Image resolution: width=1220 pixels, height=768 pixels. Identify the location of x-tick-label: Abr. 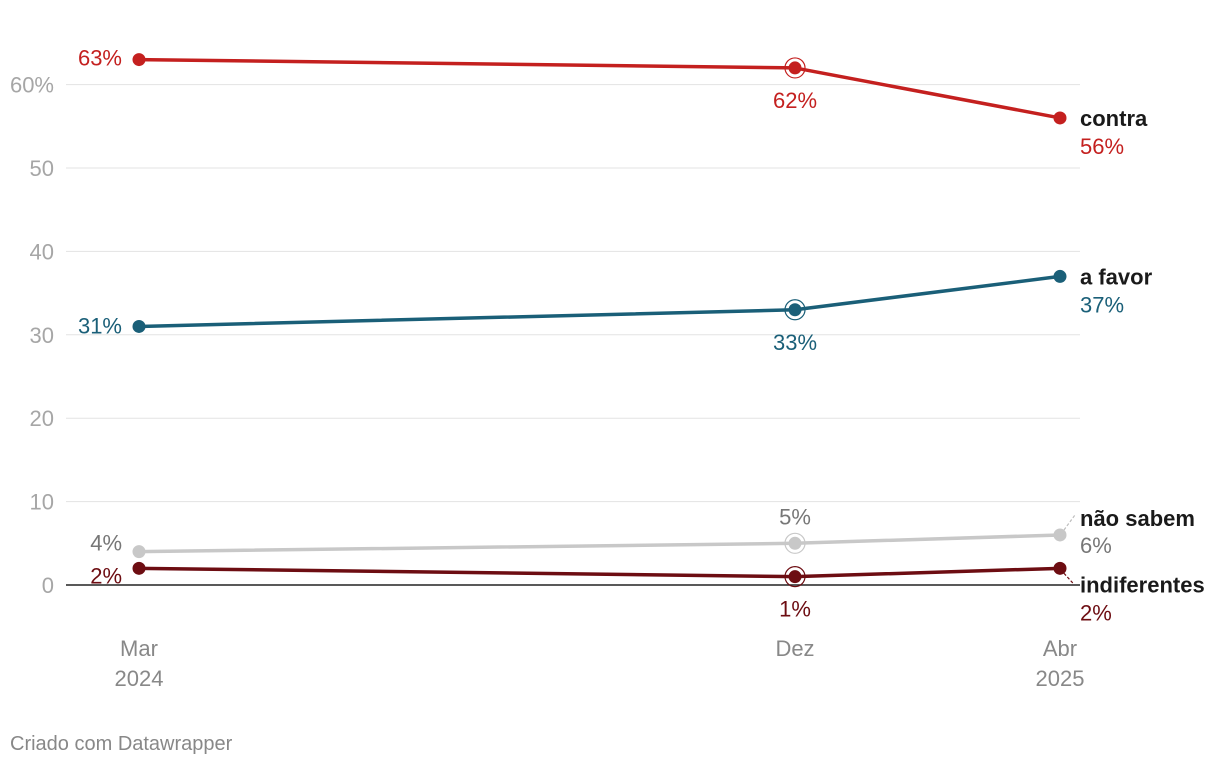
(1060, 648).